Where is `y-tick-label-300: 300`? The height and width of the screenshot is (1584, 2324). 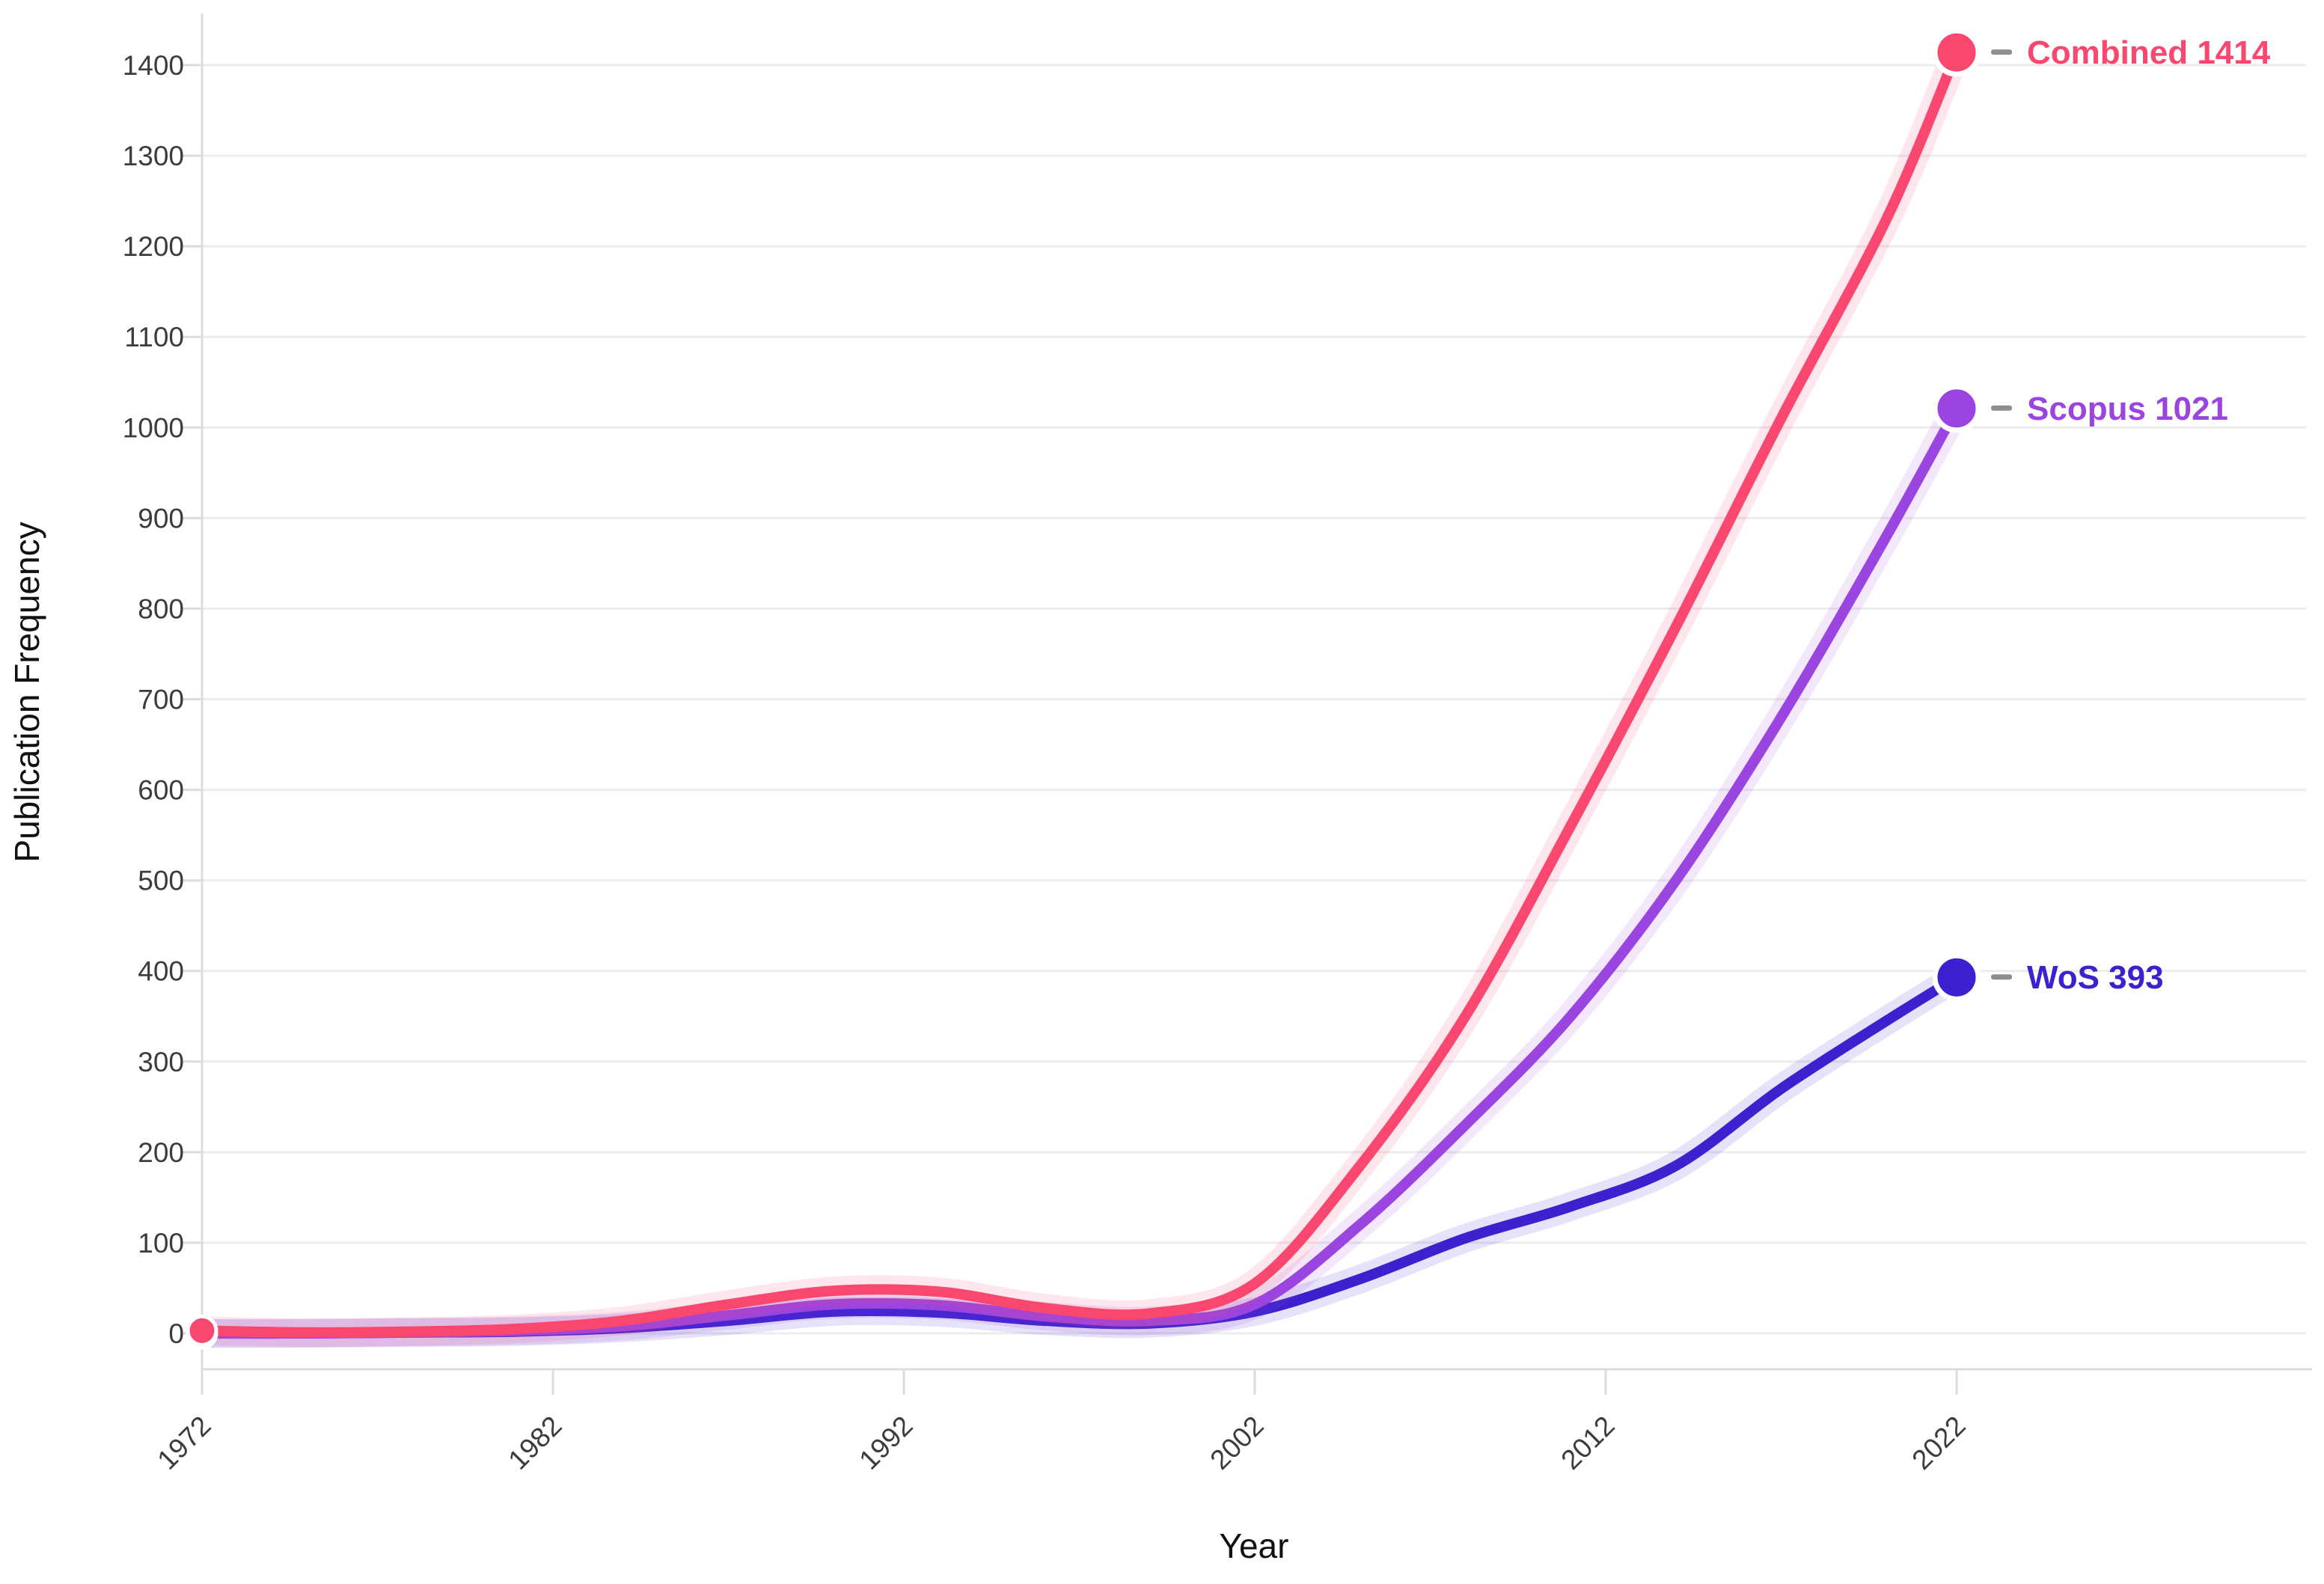
y-tick-label-300: 300 is located at coordinates (161, 1062).